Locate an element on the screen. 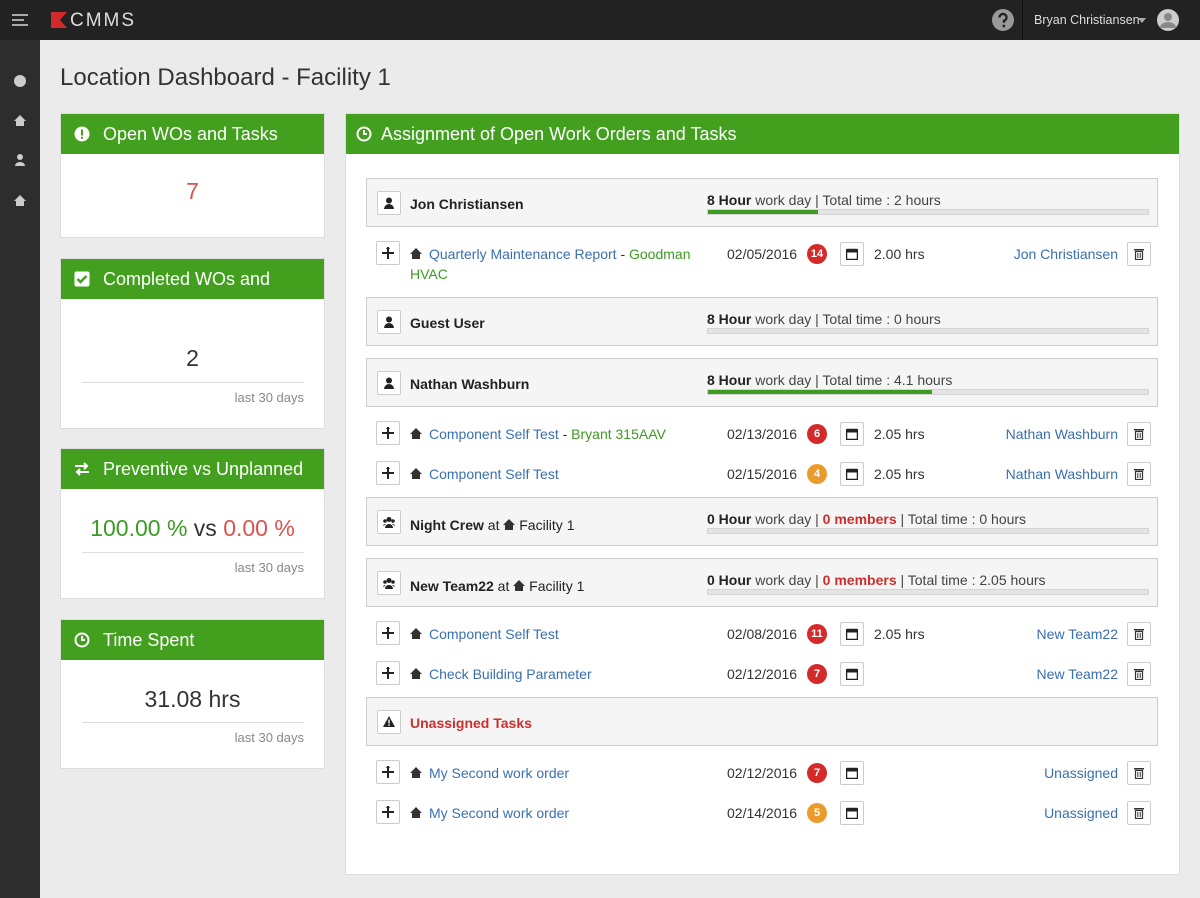 This screenshot has width=1200, height=898. group-name: New Team22 at Facility 1 is located at coordinates (497, 586).